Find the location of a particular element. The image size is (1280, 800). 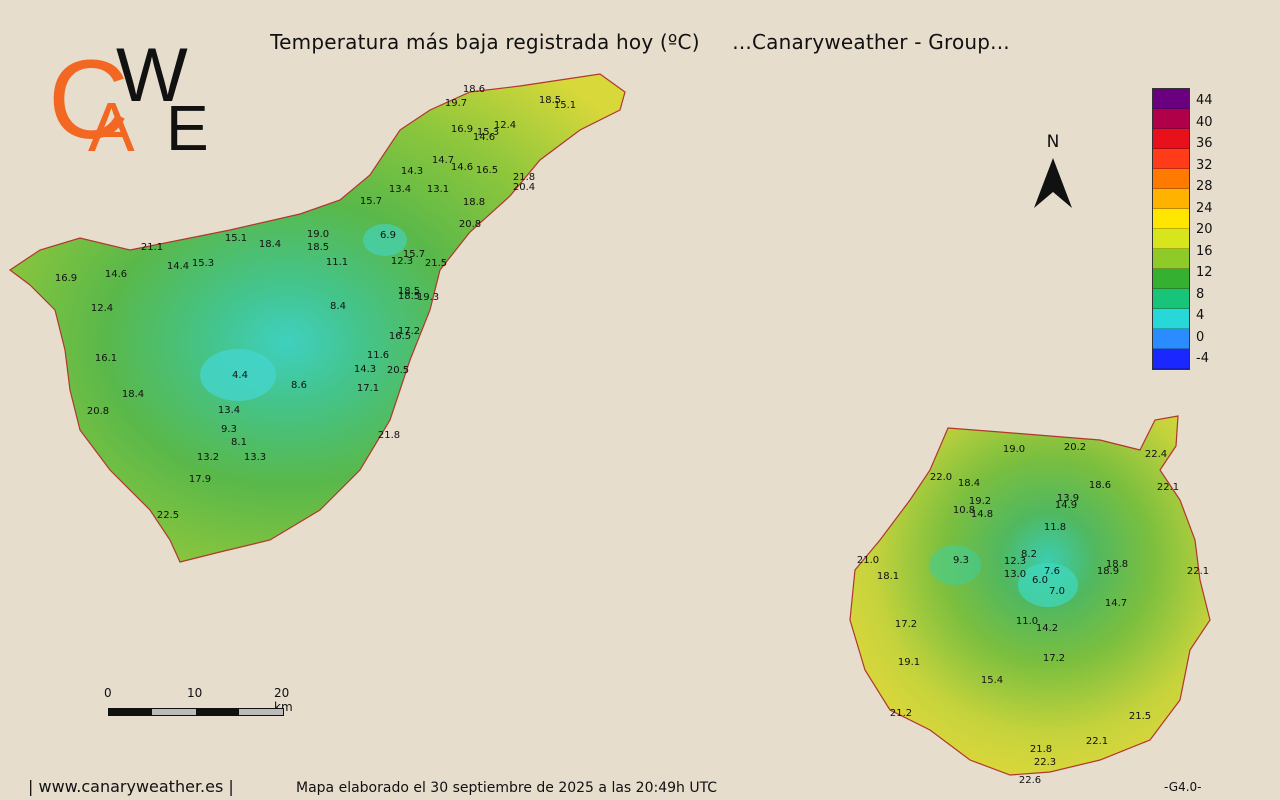

north-arrow: N is located at coordinates (1053, 173).